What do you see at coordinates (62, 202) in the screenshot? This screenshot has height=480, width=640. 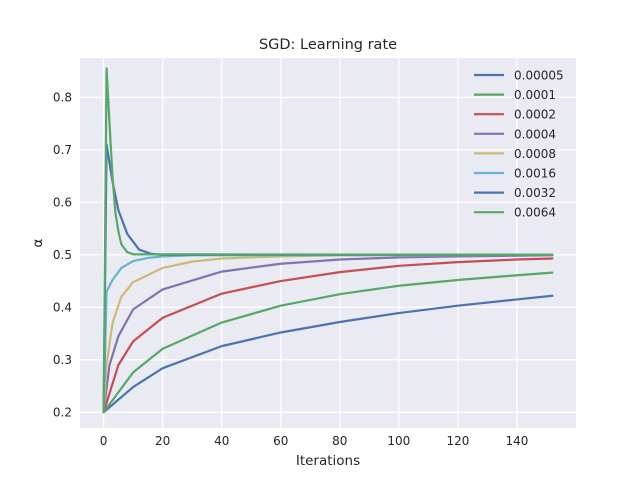 I see `y-tick-label: 0.6` at bounding box center [62, 202].